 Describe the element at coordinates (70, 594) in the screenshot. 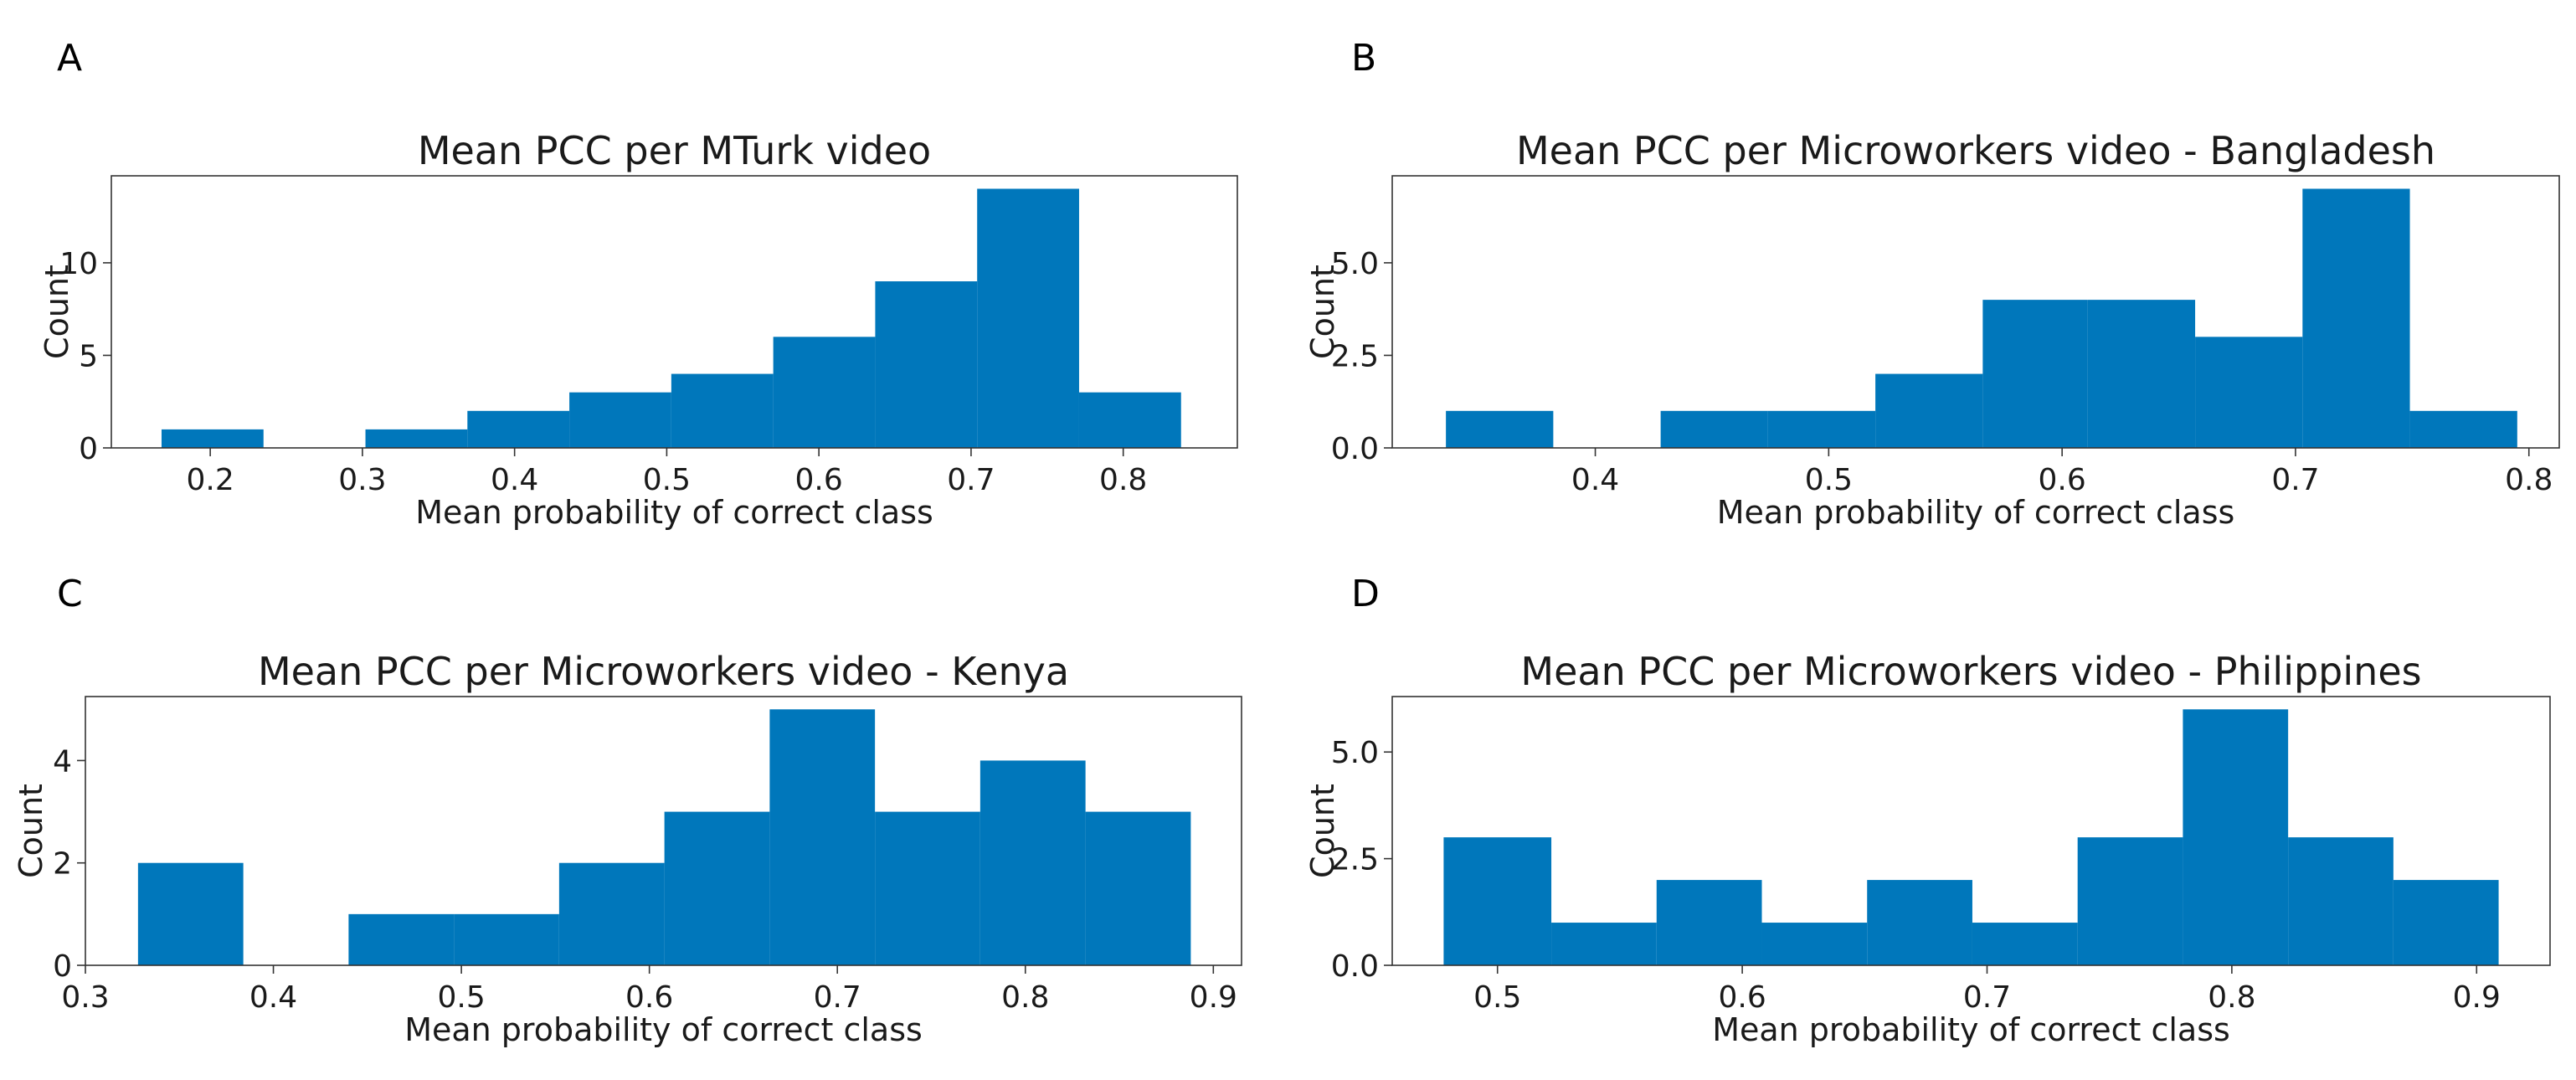

I see `panel-label-c: C` at that location.